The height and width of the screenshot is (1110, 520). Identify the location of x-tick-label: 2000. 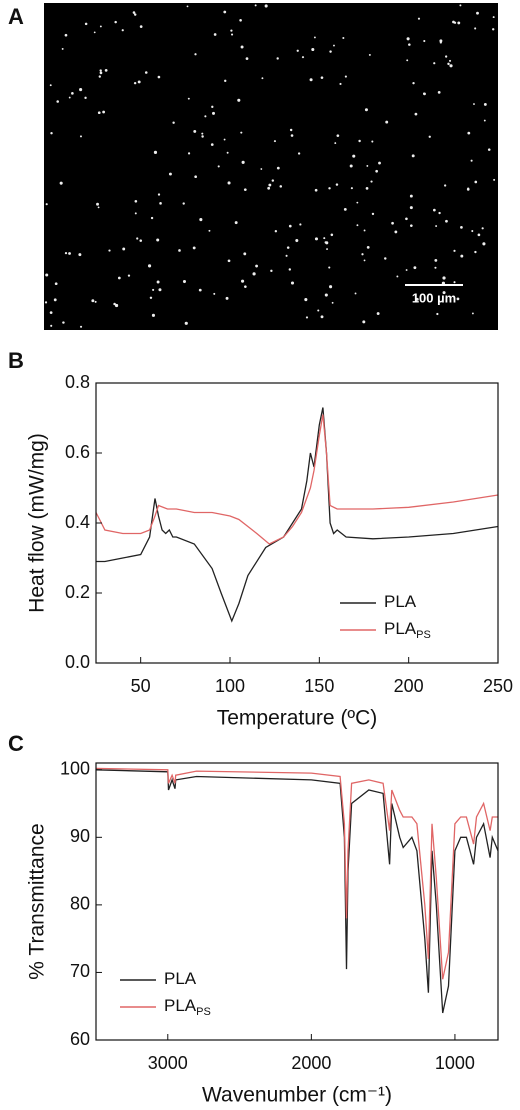
(311, 1063).